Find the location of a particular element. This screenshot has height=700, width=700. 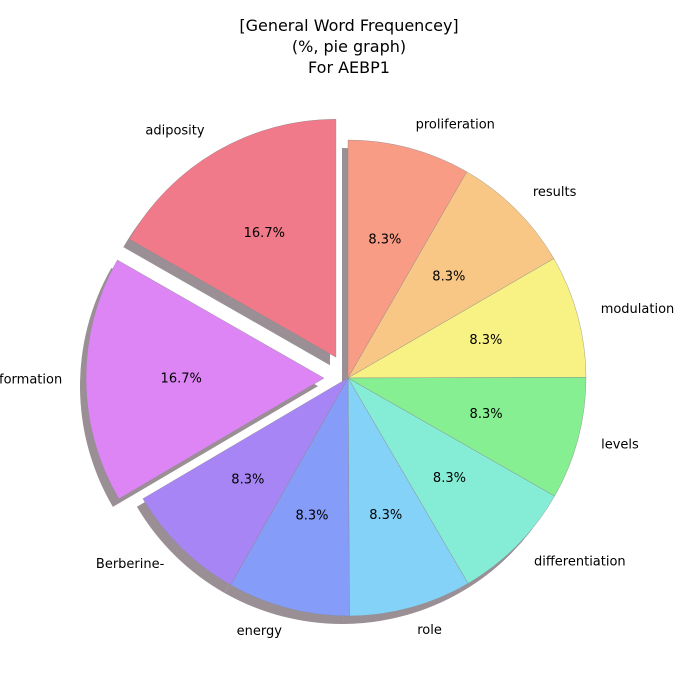

slice-percent-label-4: 8.3% is located at coordinates (449, 478).